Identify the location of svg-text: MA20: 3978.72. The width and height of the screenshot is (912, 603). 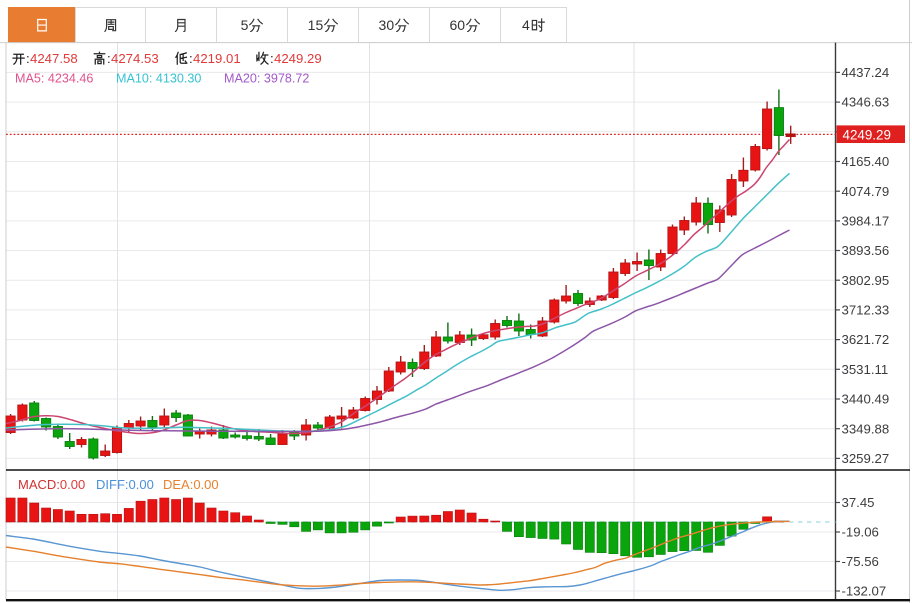
(266, 79).